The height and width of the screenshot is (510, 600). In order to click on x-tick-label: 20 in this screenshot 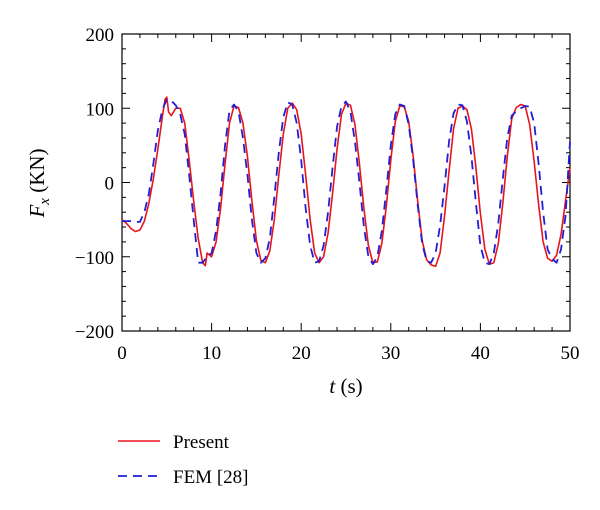, I will do `click(301, 353)`.